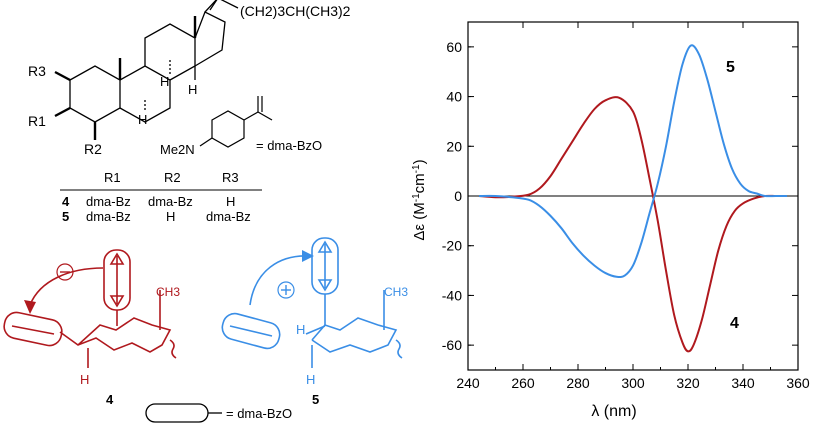  What do you see at coordinates (230, 177) in the screenshot?
I see `table-header-r3: R3` at bounding box center [230, 177].